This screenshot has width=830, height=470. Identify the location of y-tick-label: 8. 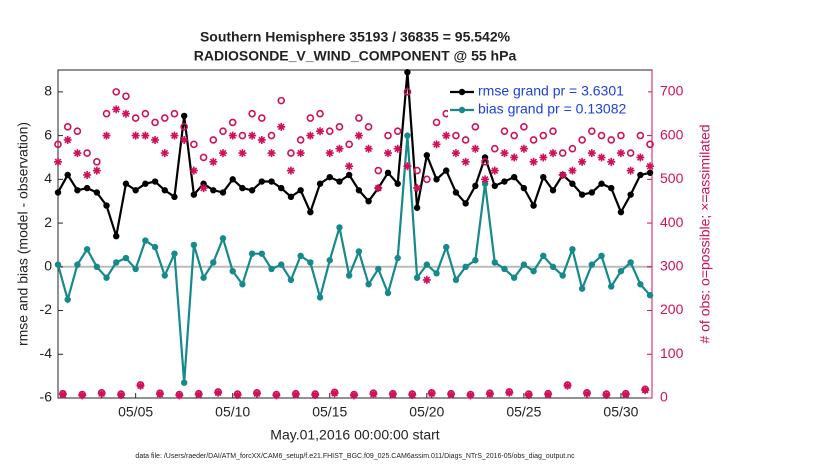
(48, 91).